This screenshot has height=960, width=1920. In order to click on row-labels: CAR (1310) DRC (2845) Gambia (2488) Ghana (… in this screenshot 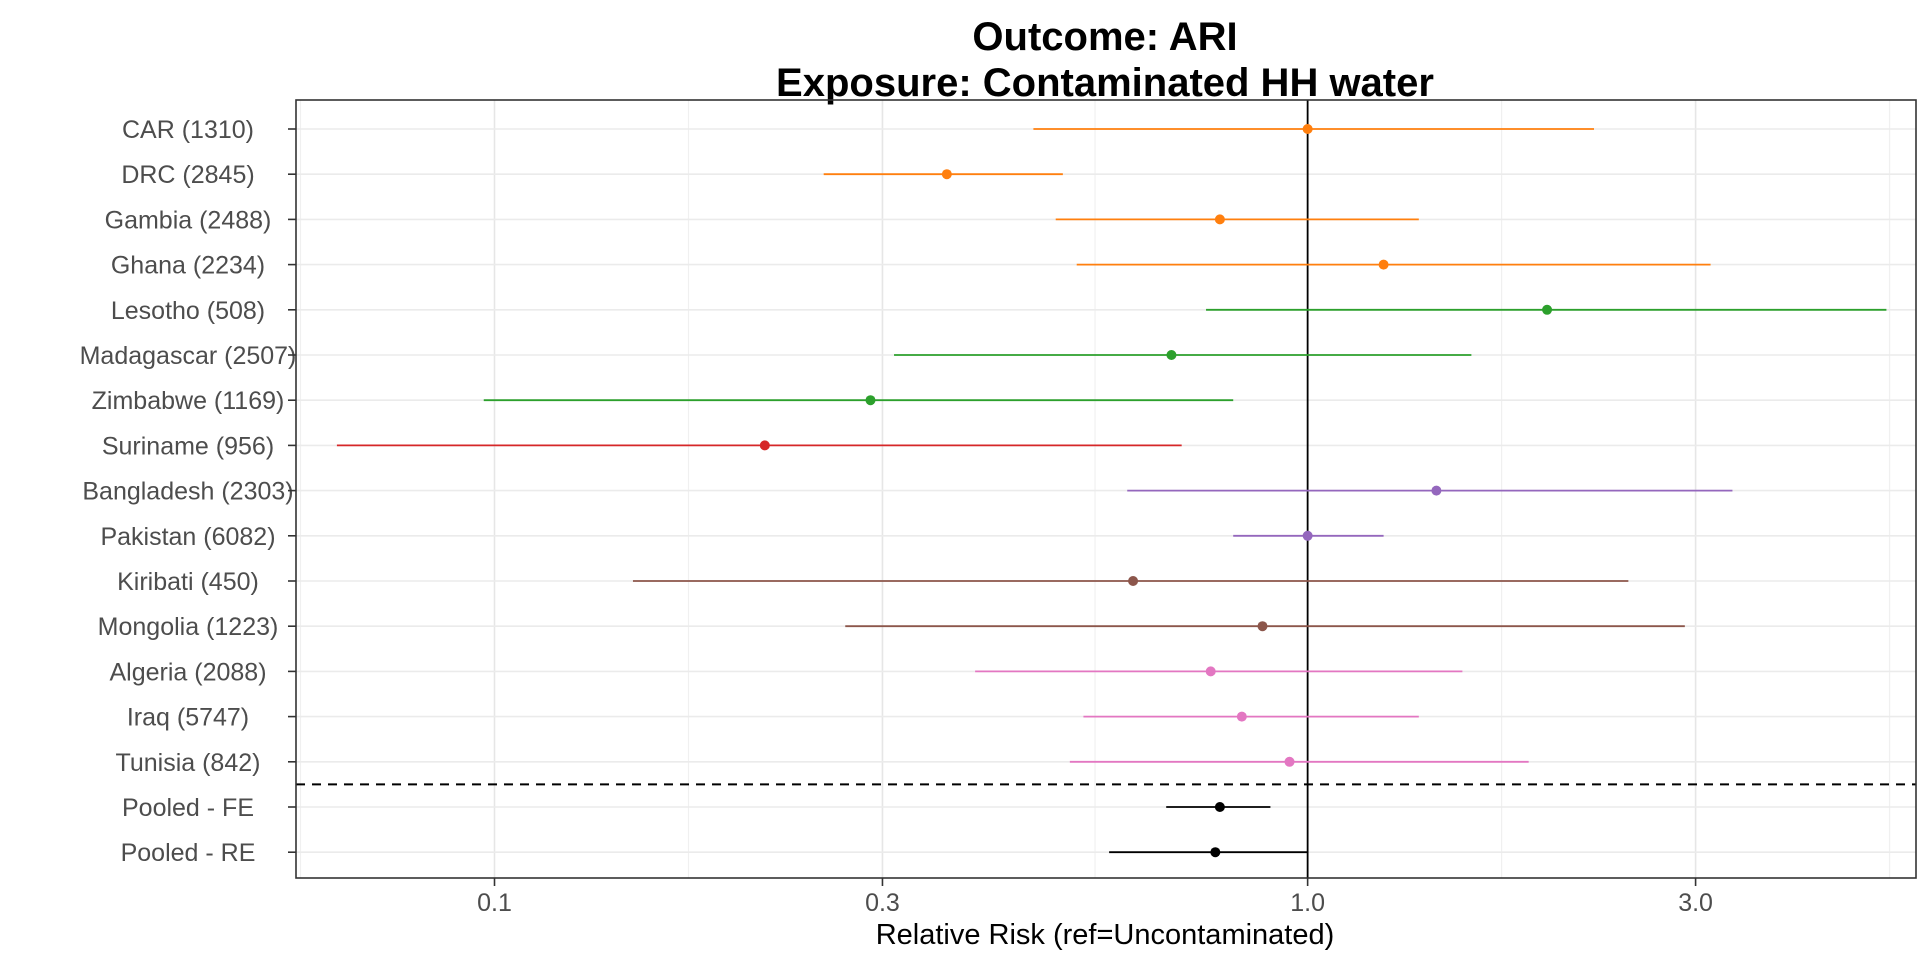, I will do `click(188, 491)`.